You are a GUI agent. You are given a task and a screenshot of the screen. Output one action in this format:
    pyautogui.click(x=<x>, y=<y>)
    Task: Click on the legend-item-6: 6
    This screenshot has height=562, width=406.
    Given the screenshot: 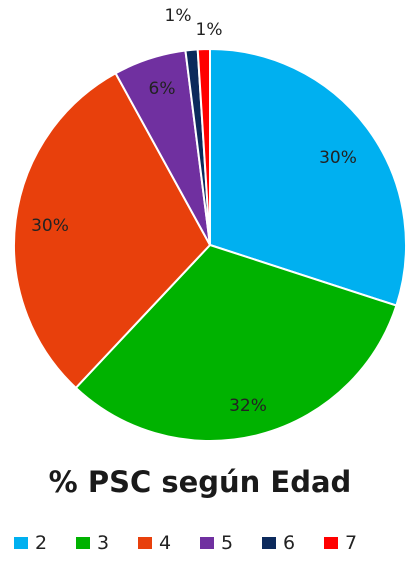 What is the action you would take?
    pyautogui.click(x=278, y=543)
    